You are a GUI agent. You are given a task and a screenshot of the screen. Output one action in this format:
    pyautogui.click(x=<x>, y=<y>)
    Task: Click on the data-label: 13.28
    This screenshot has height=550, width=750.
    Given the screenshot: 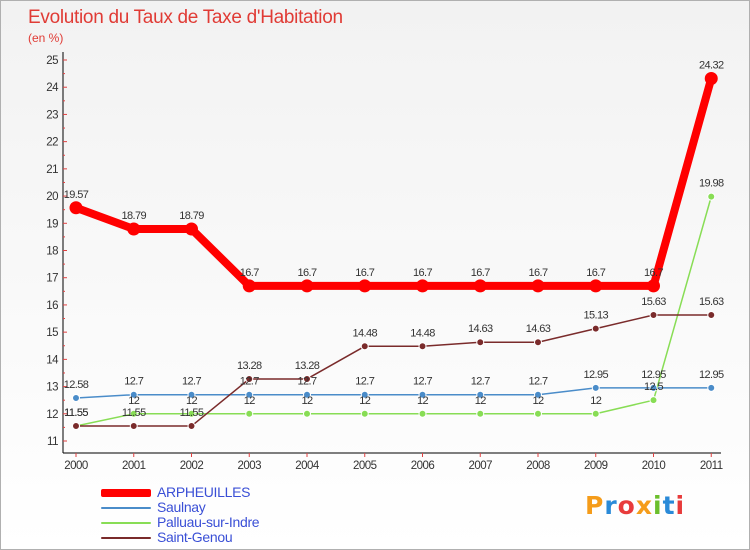 What is the action you would take?
    pyautogui.click(x=249, y=366)
    